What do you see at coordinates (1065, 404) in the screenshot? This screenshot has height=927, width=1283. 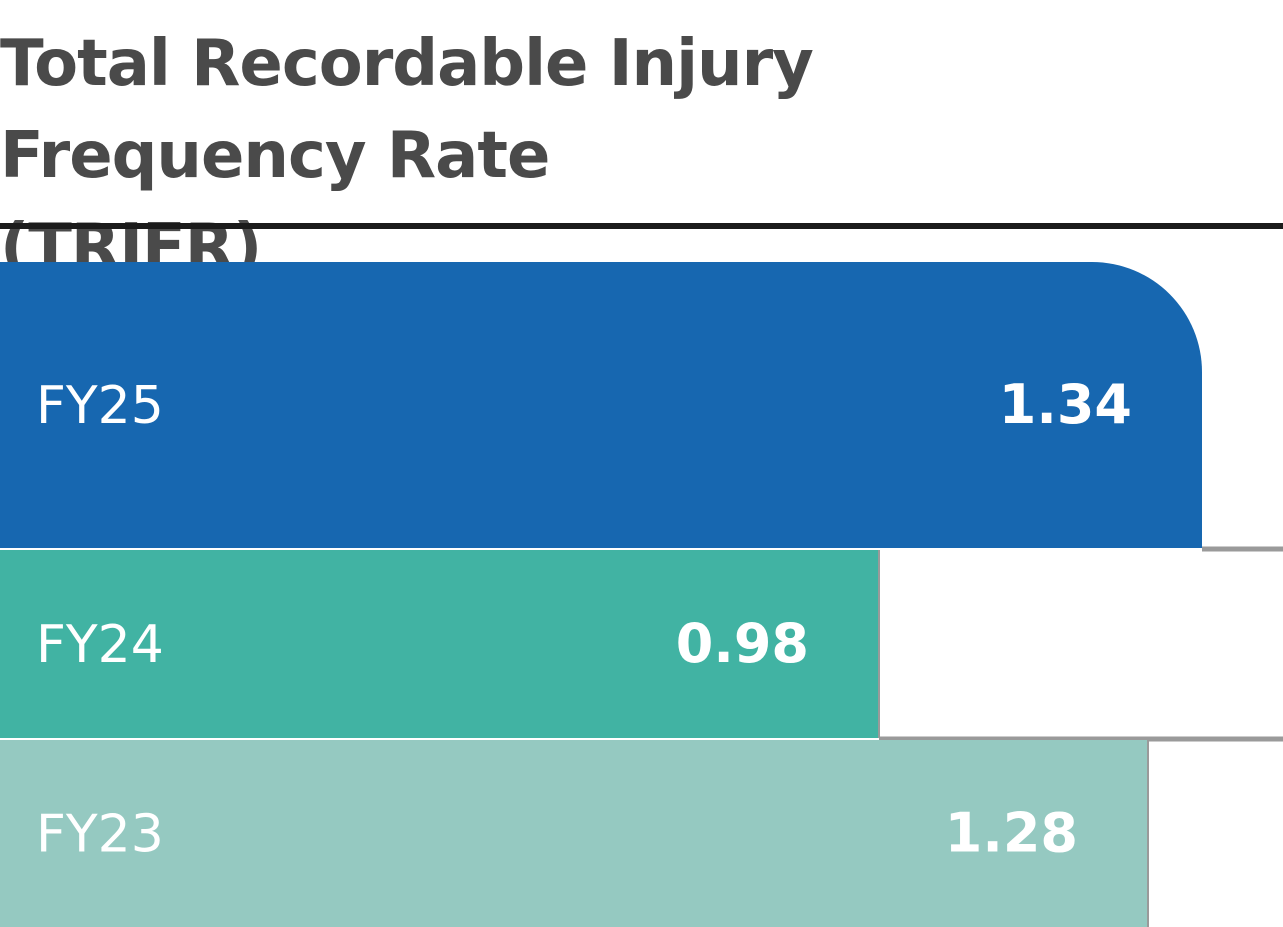 I see `value-label-fy25: 1.34` at bounding box center [1065, 404].